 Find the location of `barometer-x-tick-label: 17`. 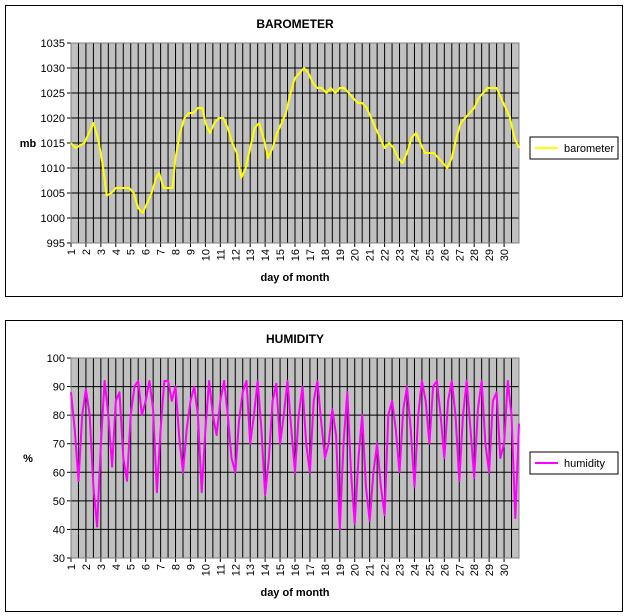

barometer-x-tick-label: 17 is located at coordinates (311, 255).